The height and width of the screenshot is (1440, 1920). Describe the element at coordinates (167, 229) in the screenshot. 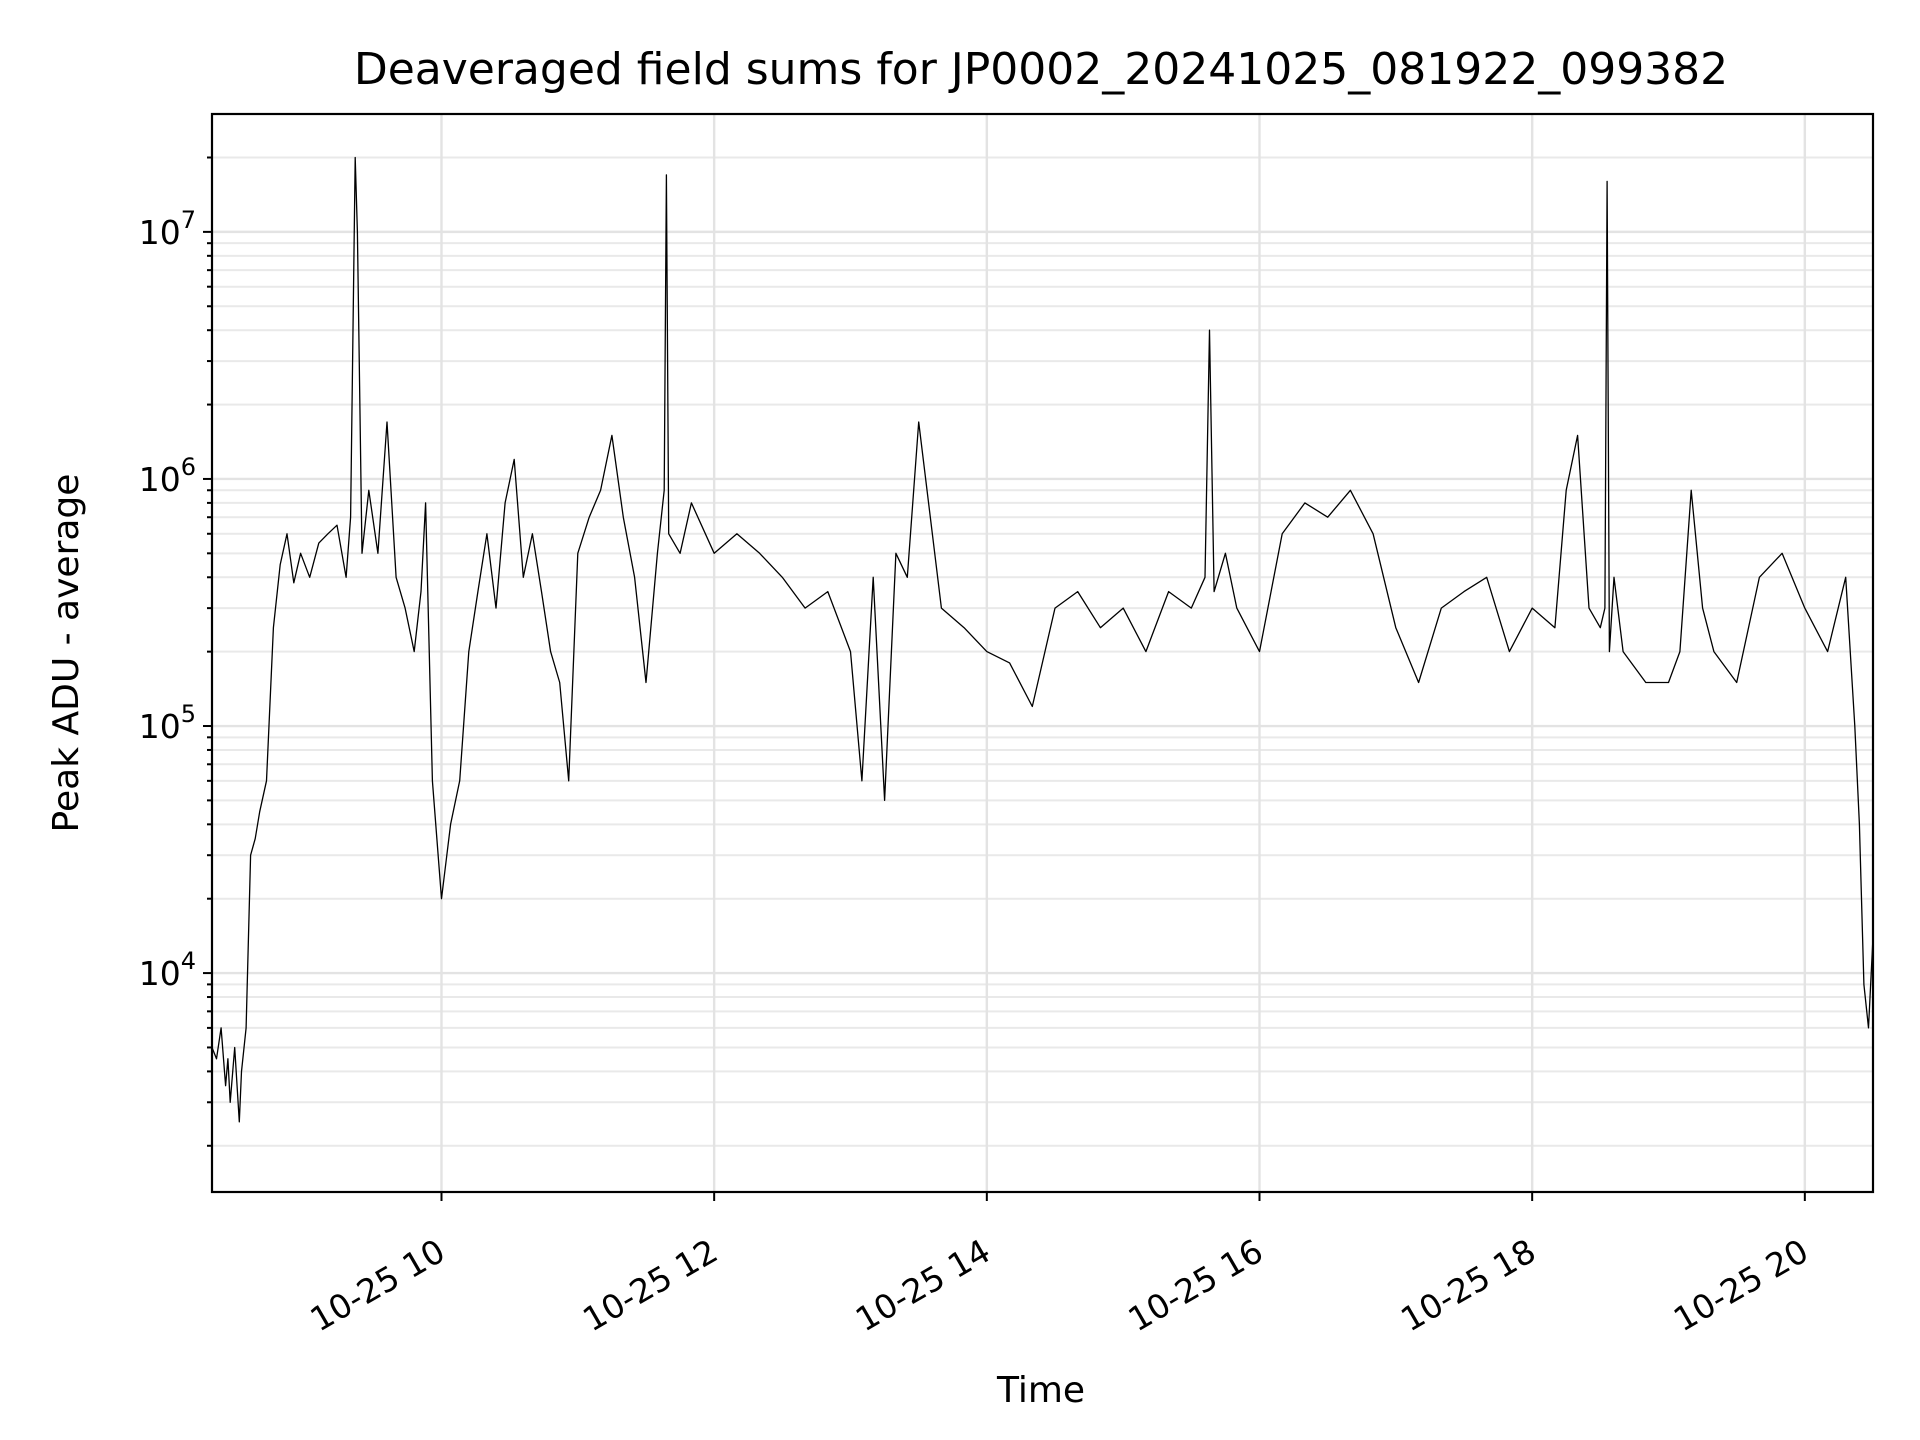

I see `y-tick-label: 10⁷` at that location.